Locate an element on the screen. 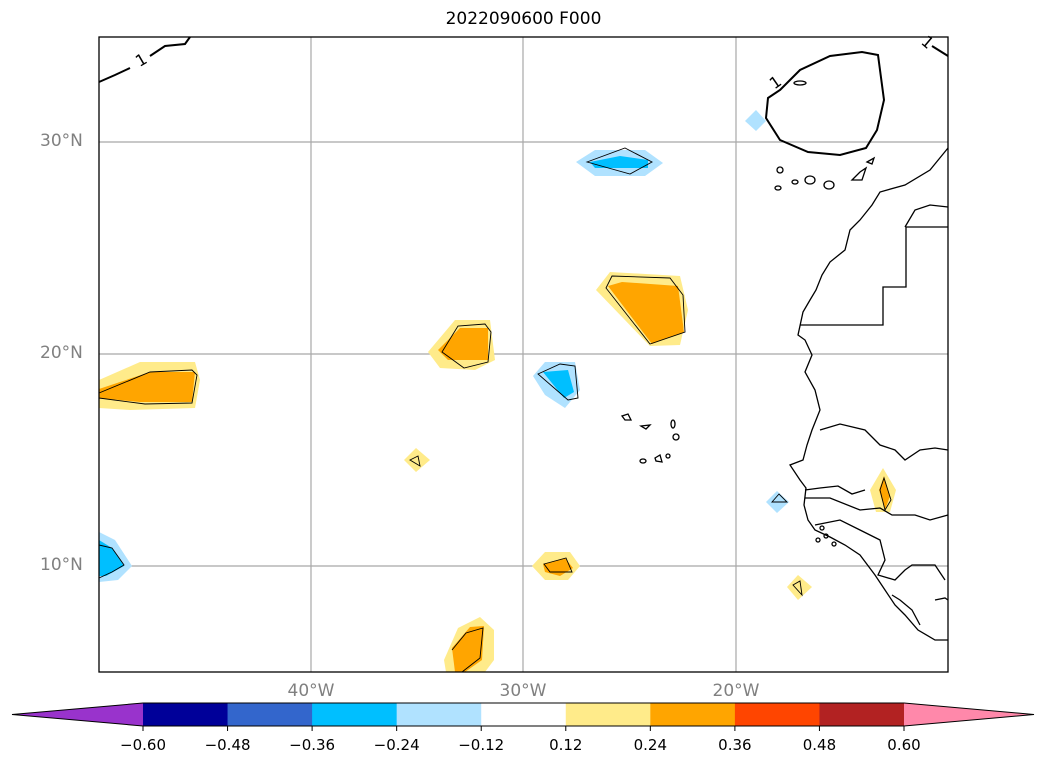  border-western-sahara is located at coordinates (874, 276).